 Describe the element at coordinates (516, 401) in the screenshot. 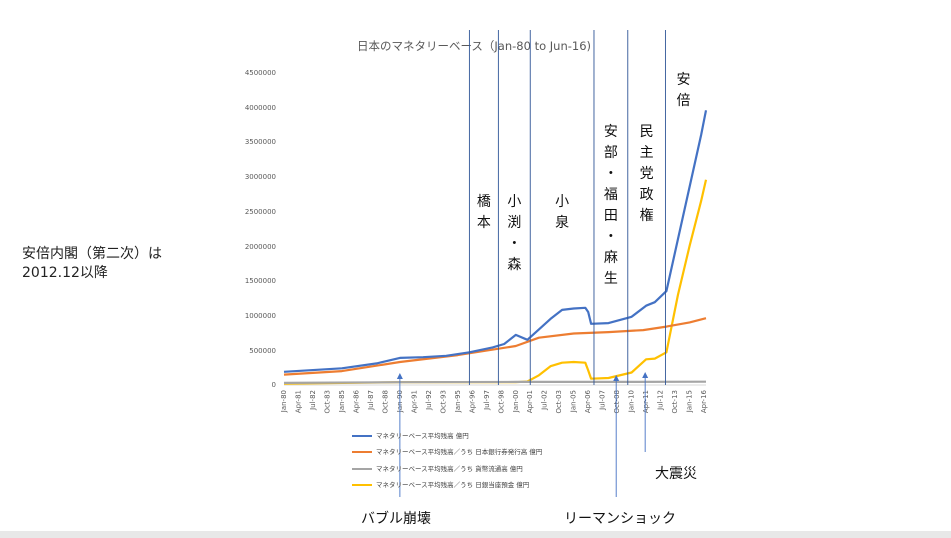

I see `x-tick-label: Jan-00` at that location.